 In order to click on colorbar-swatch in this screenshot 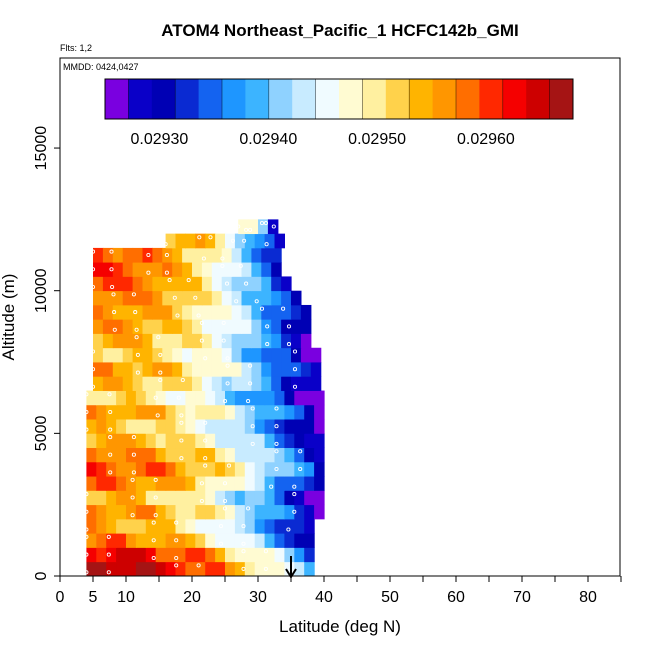, I will do `click(327, 99)`.